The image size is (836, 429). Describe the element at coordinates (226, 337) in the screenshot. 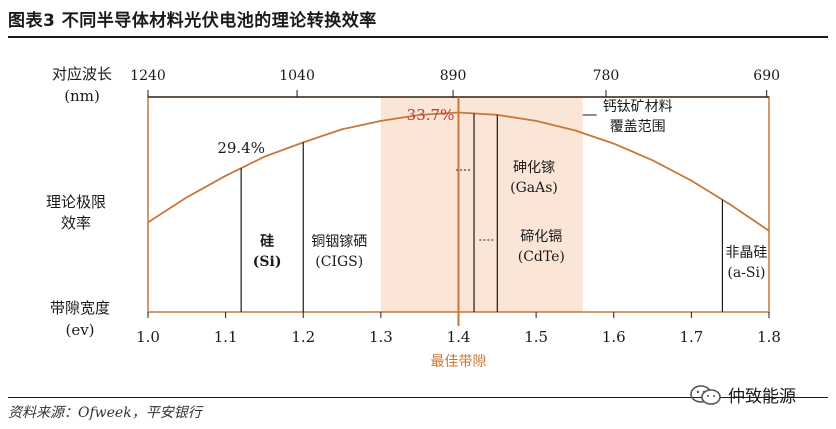

I see `bottom-tick-label: 1.1` at that location.